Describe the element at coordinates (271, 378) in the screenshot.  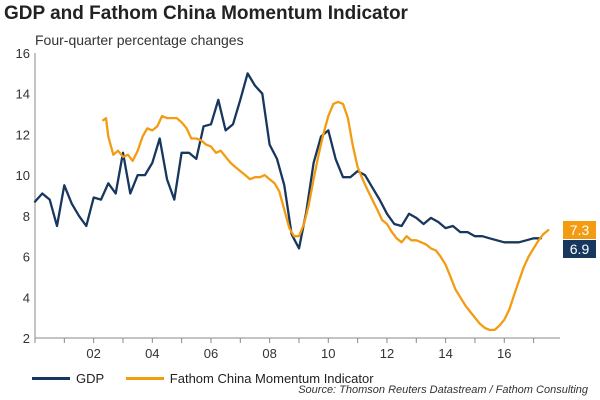
I see `legend-label-fathom: Fathom China Momentum Indicator` at that location.